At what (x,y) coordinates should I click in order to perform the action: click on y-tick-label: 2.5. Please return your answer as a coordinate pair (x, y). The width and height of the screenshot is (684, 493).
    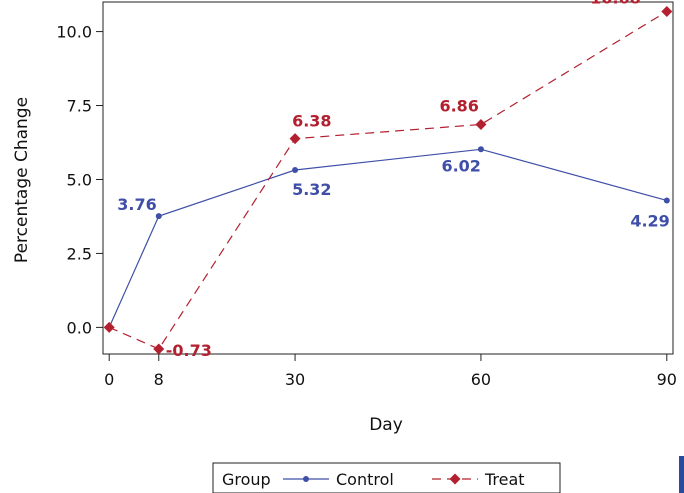
    Looking at the image, I should click on (79, 253).